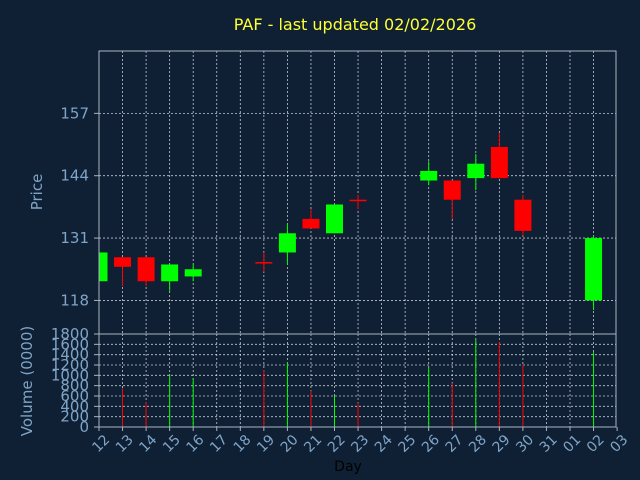 The width and height of the screenshot is (640, 480). Describe the element at coordinates (125, 444) in the screenshot. I see `x-tick-label: 13` at that location.